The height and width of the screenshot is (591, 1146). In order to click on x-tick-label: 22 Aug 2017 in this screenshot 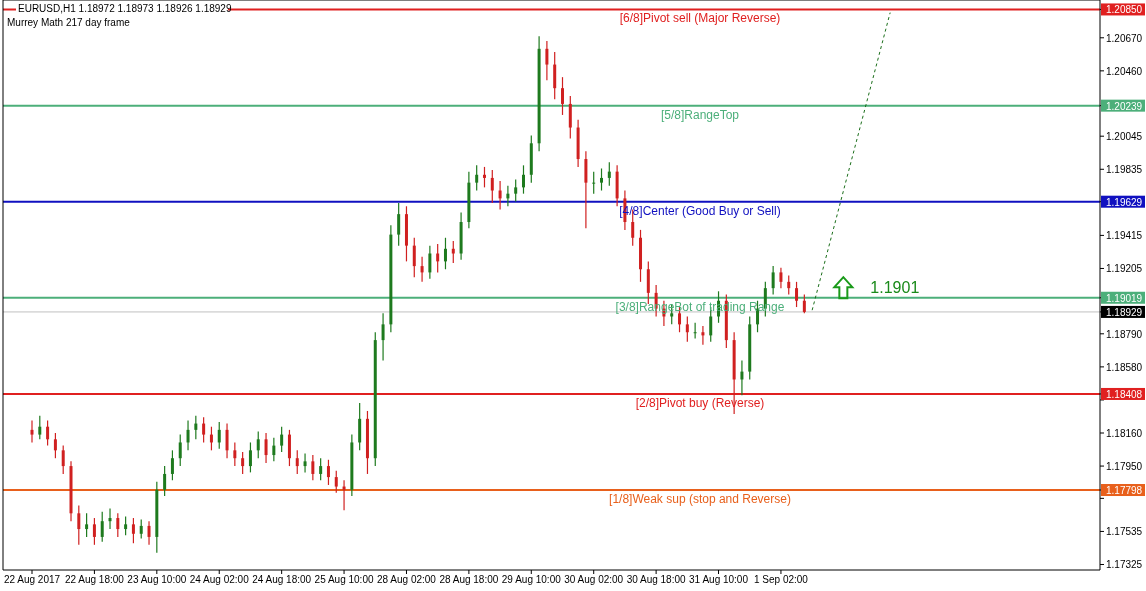, I will do `click(32, 579)`.